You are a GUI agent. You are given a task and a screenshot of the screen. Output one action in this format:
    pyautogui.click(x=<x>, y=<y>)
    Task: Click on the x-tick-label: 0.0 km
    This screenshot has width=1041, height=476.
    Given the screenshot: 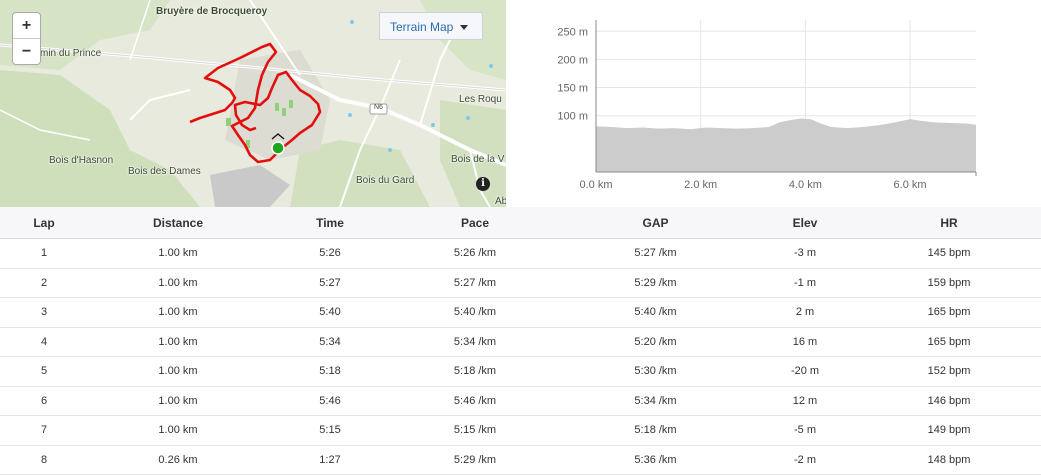 What is the action you would take?
    pyautogui.click(x=595, y=185)
    